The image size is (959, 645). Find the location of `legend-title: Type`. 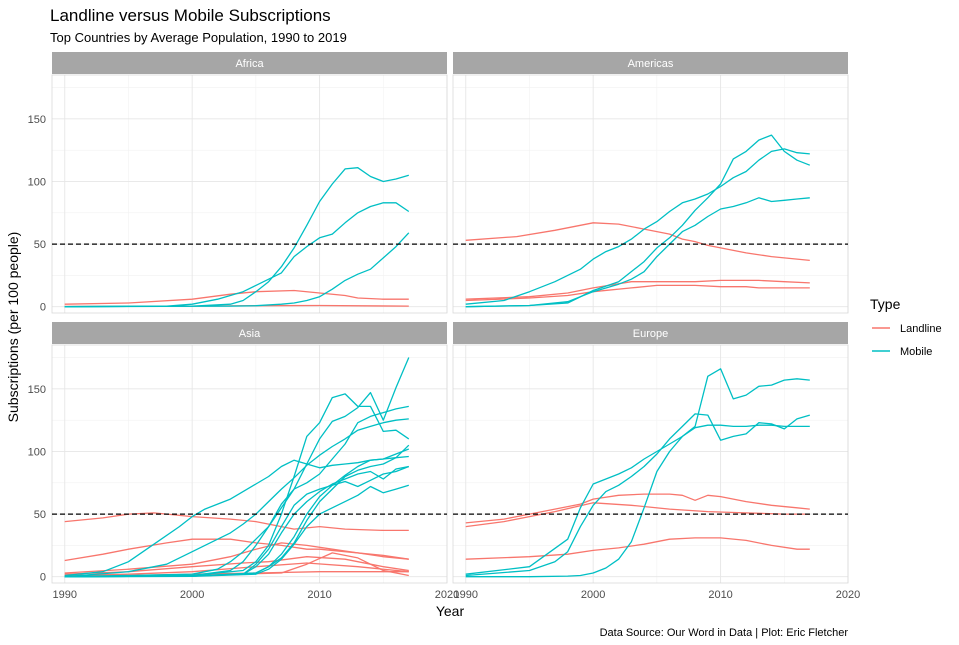

legend-title: Type is located at coordinates (885, 304).